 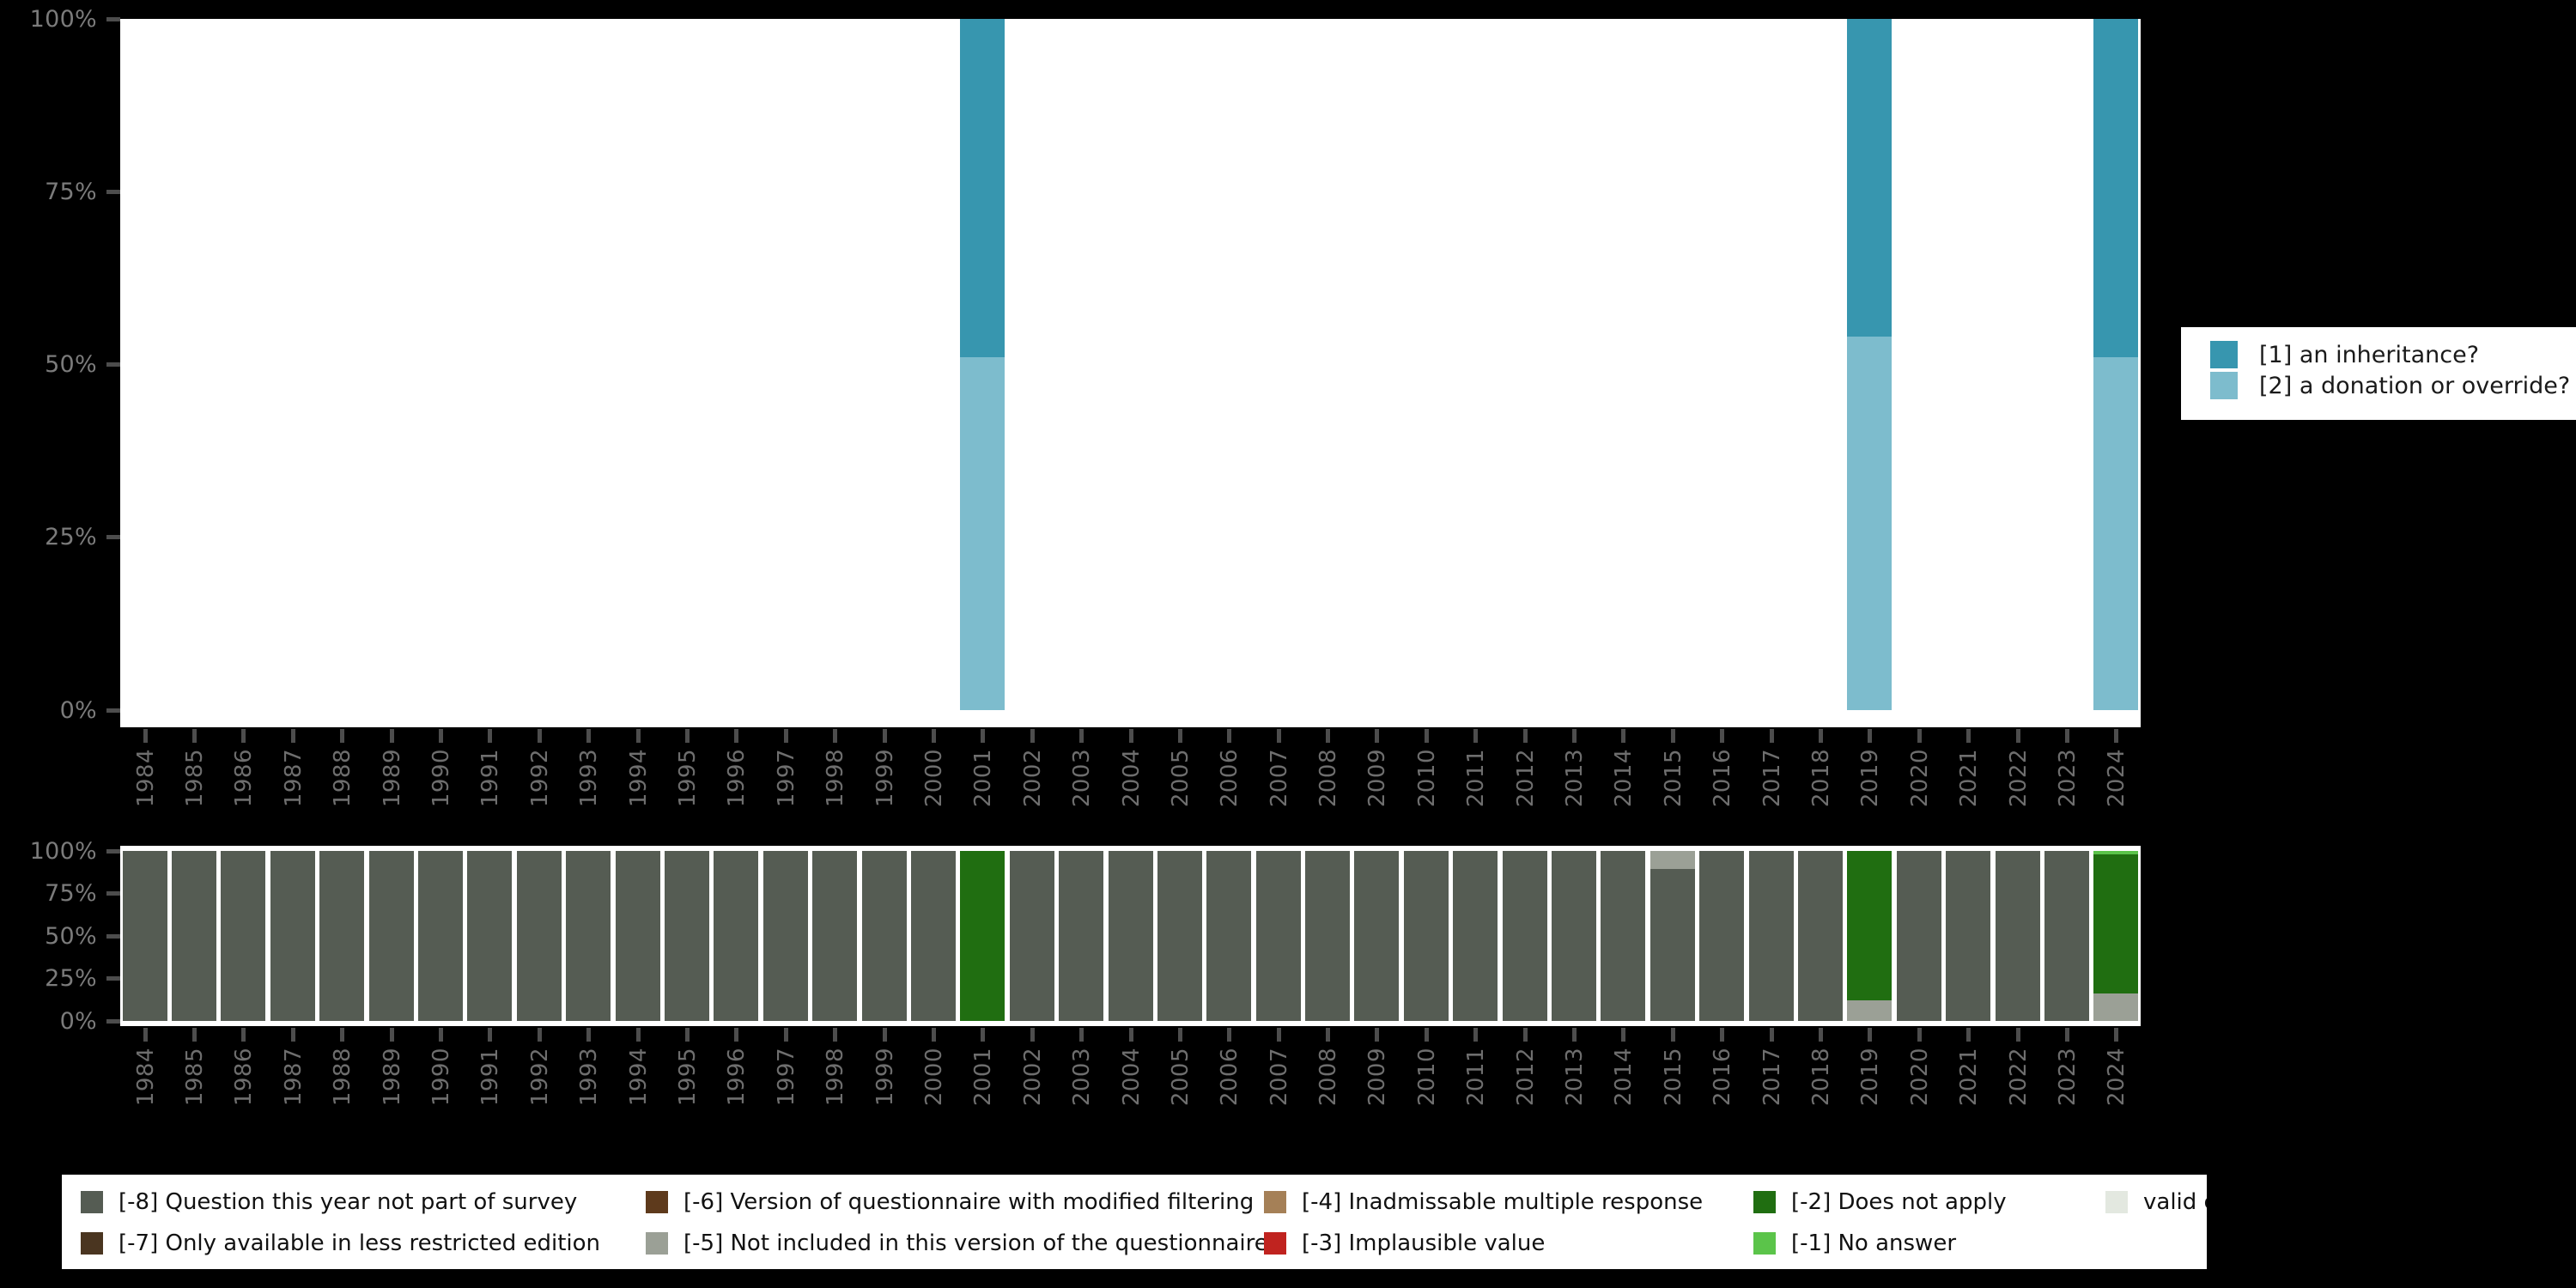 What do you see at coordinates (1477, 779) in the screenshot?
I see `top-x-label-2011: 2011` at bounding box center [1477, 779].